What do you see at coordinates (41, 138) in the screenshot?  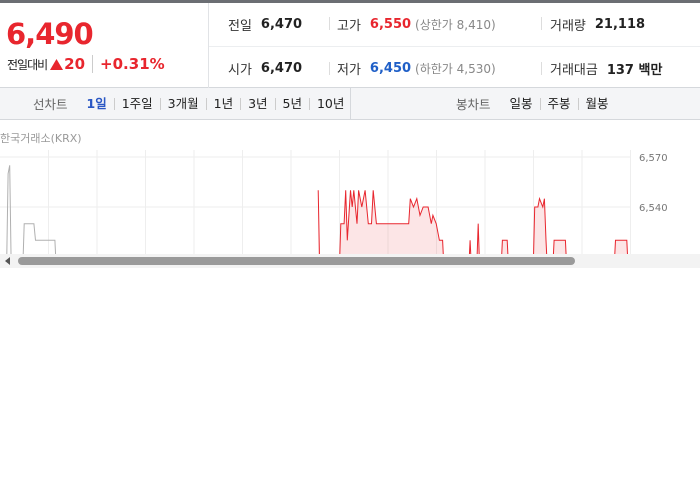 I see `data-source: 한국거래소(KRX)` at bounding box center [41, 138].